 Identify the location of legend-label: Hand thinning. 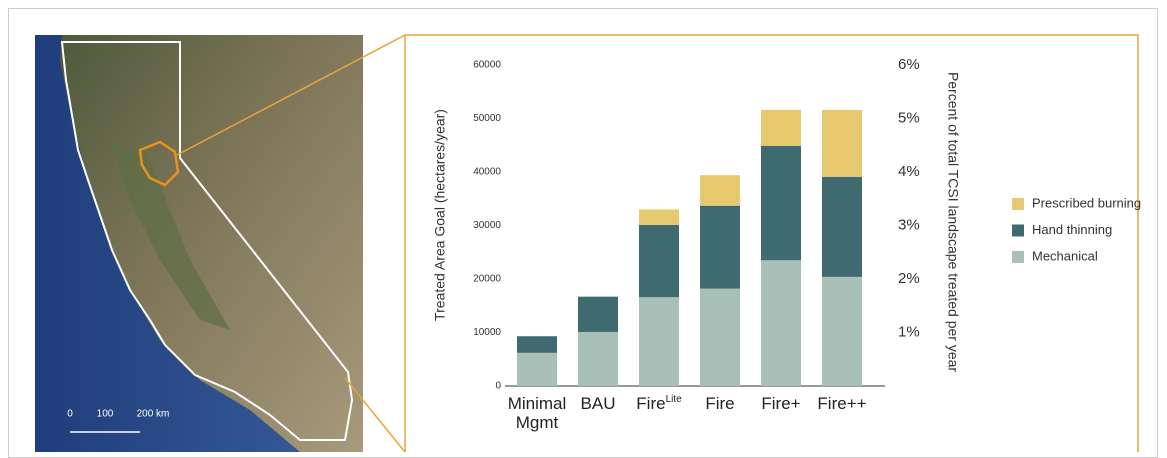
(1072, 229).